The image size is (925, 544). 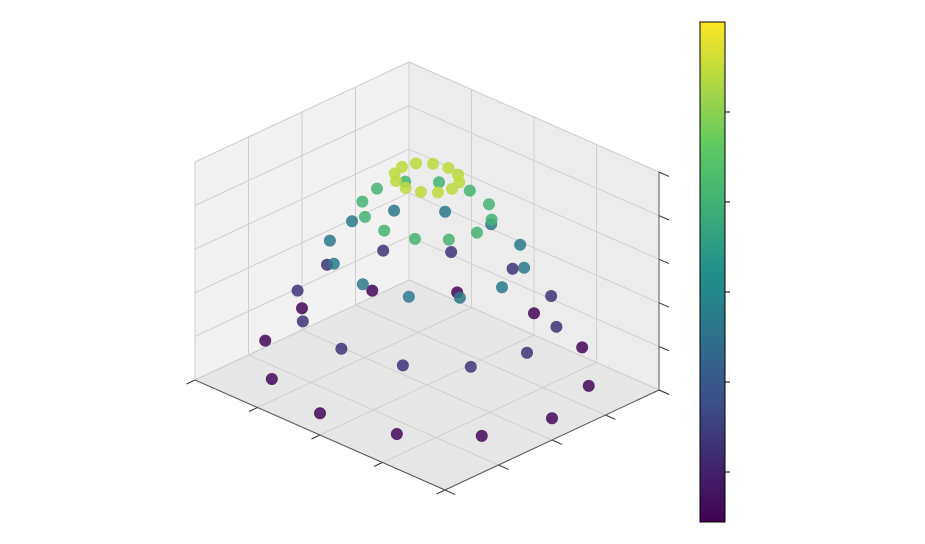 I want to click on y-axis, so click(x=552, y=440).